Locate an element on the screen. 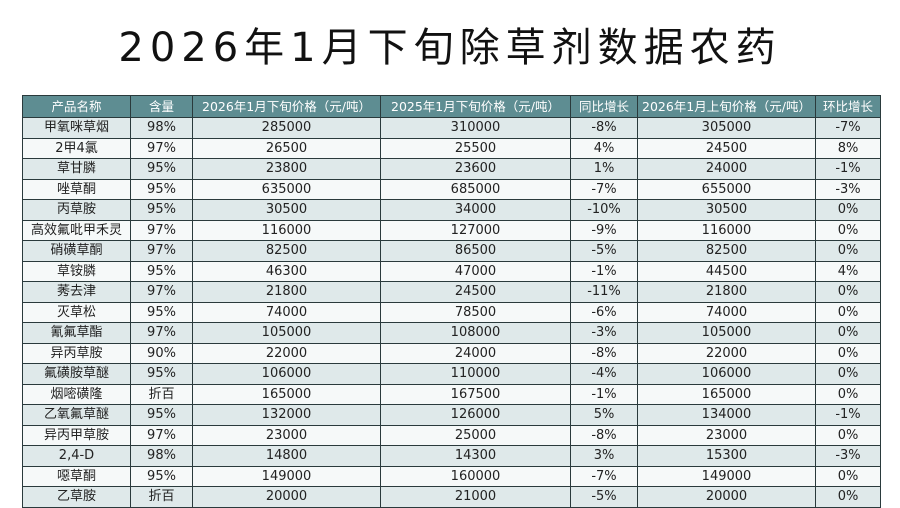 This screenshot has height=508, width=900. table-row: 唑草酮 95% 635000 685000 -7% 655000 -3% is located at coordinates (451, 189).